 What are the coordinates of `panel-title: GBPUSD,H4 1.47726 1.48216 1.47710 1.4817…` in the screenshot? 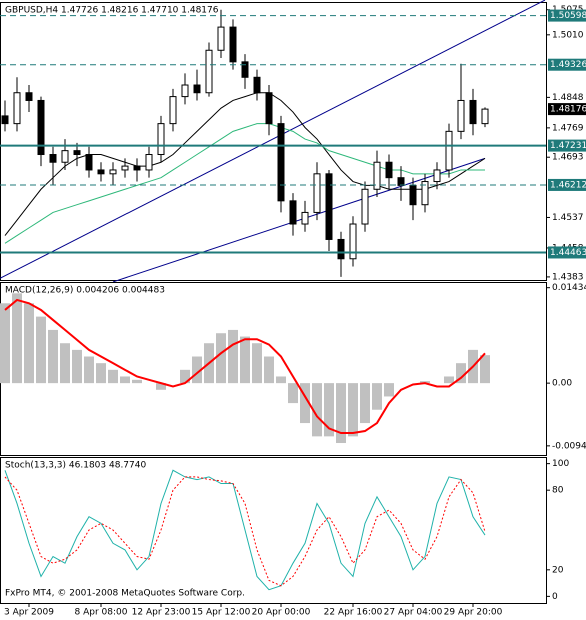 It's located at (112, 11).